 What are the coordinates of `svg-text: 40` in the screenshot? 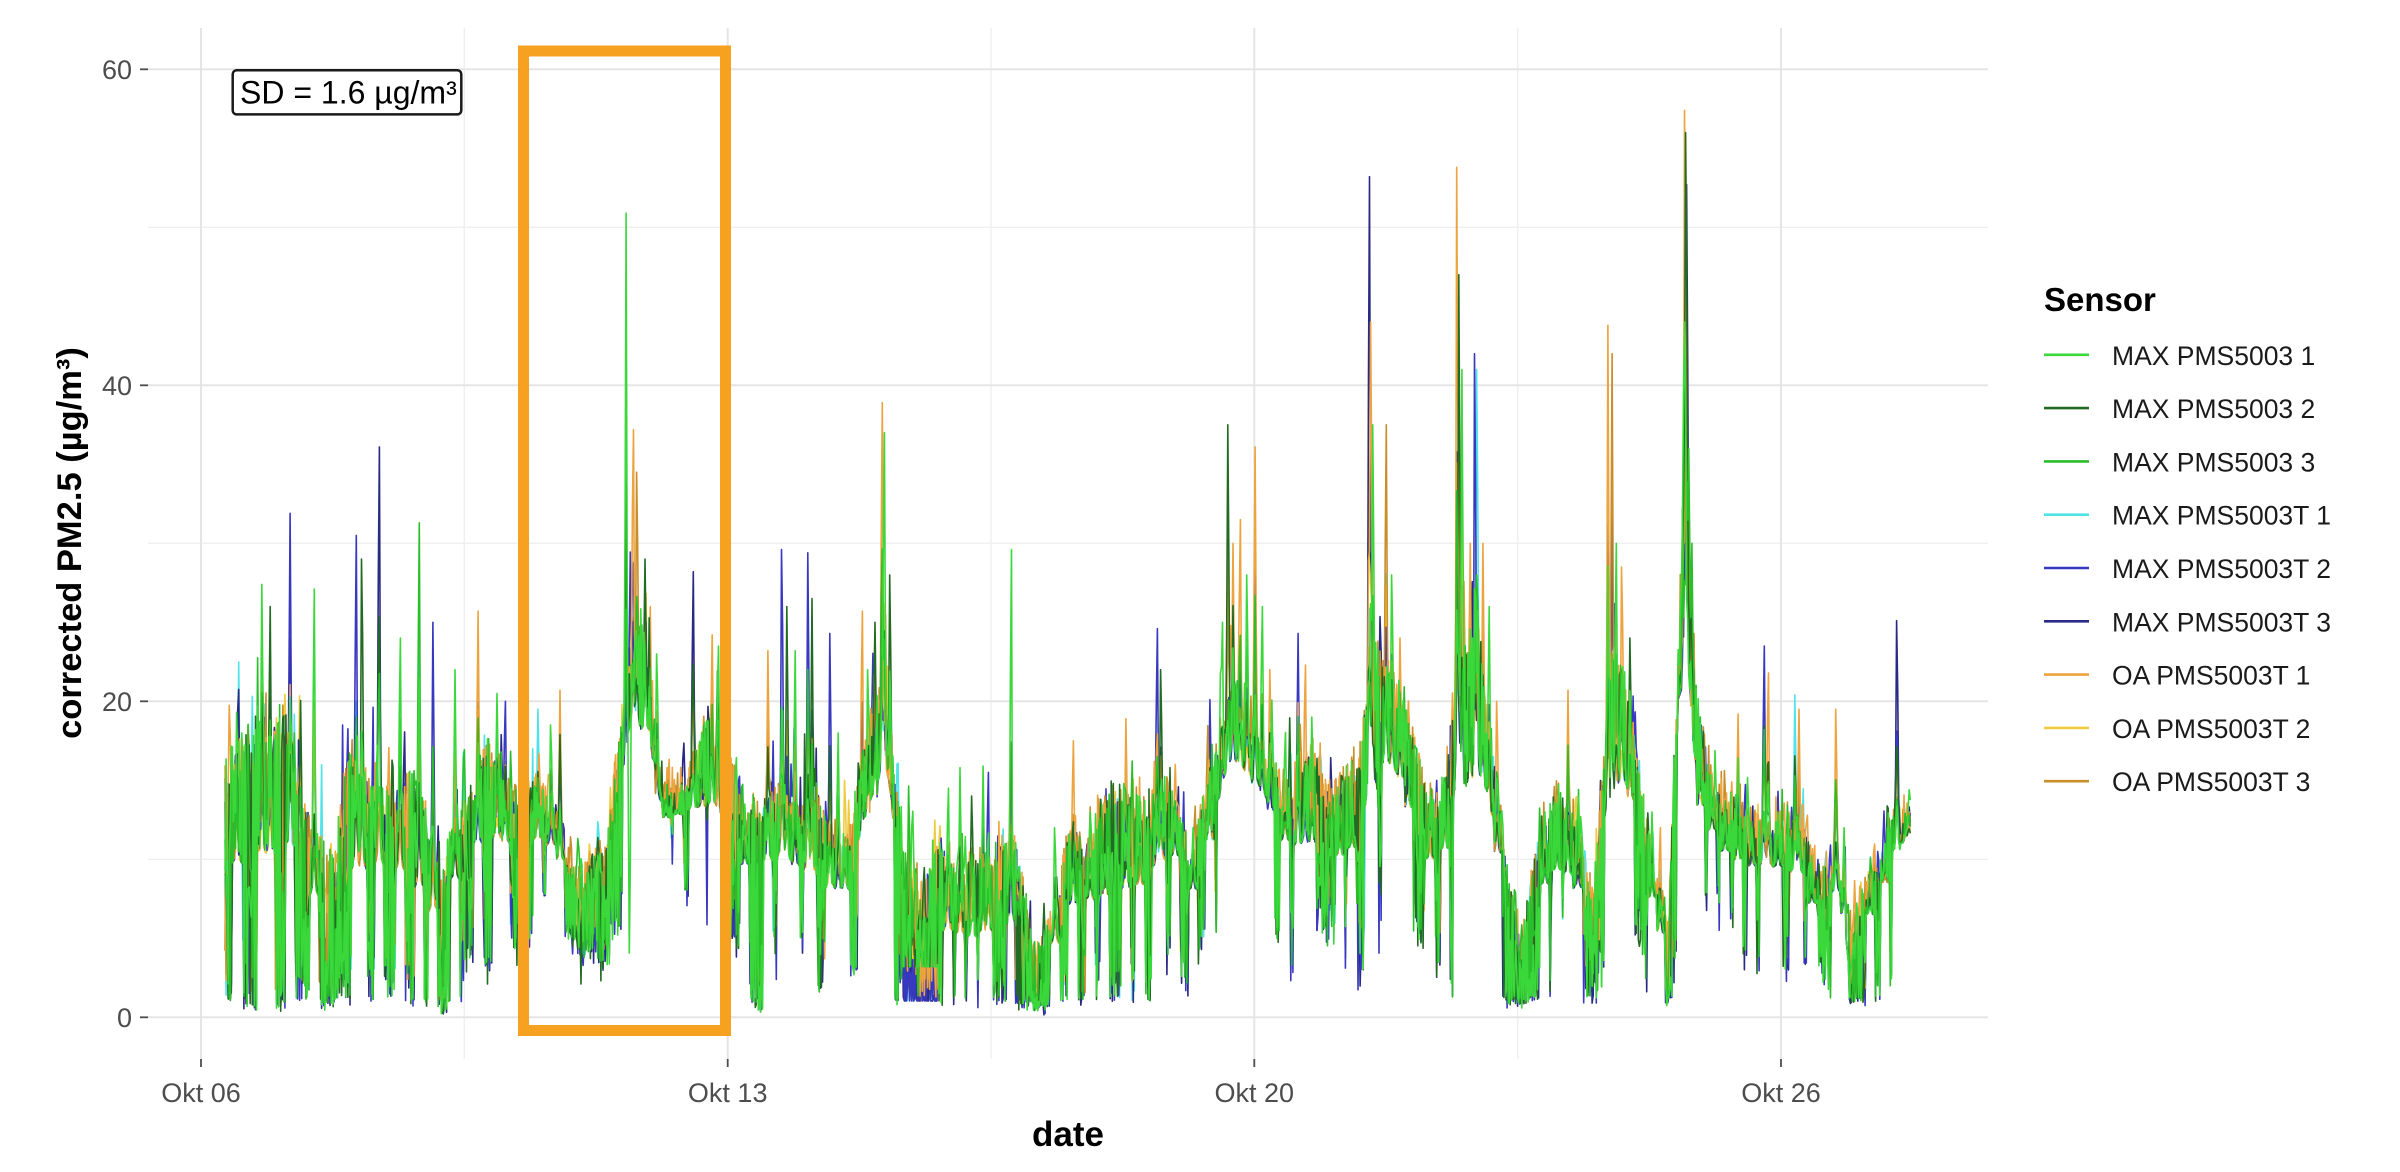 It's located at (117, 386).